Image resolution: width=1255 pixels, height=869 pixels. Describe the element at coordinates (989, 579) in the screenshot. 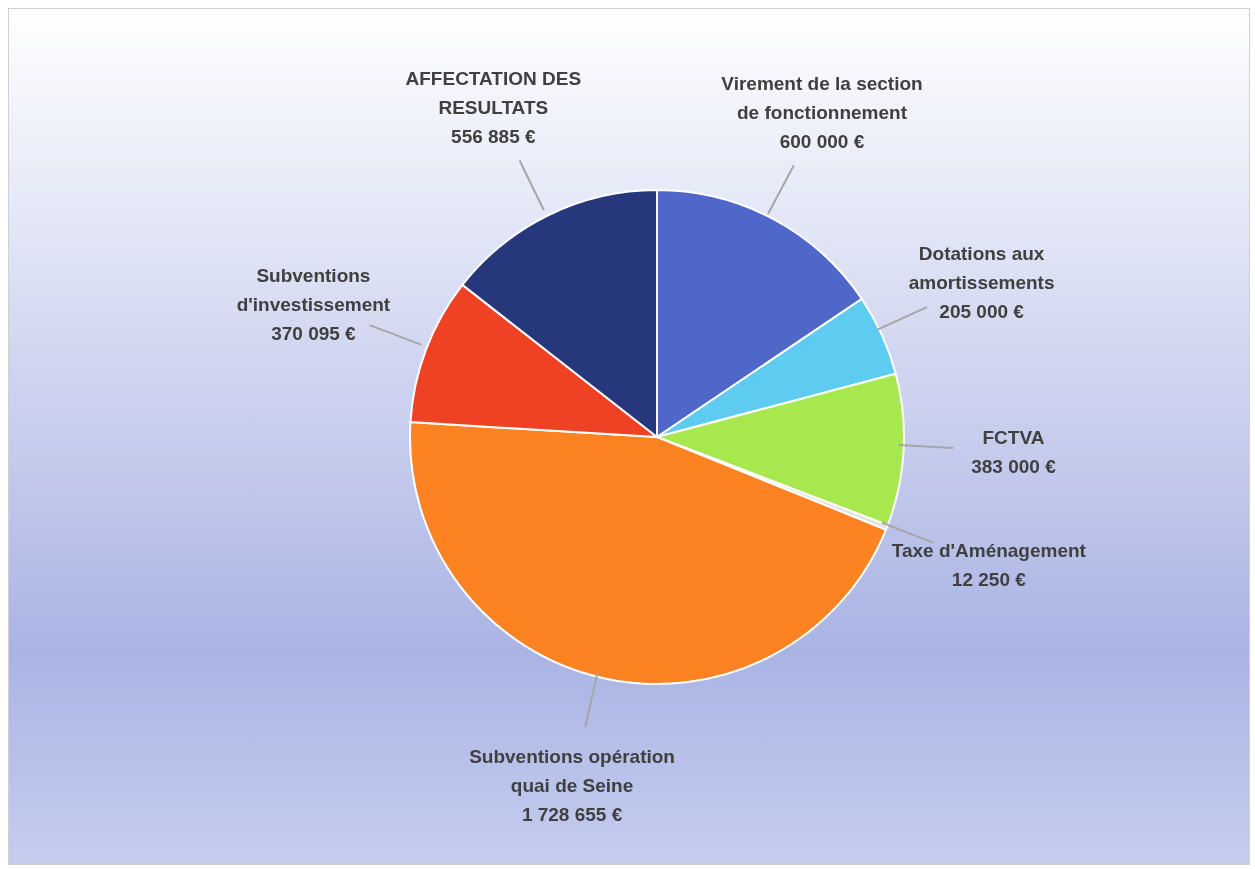

I see `data-label: 12 250 €` at that location.